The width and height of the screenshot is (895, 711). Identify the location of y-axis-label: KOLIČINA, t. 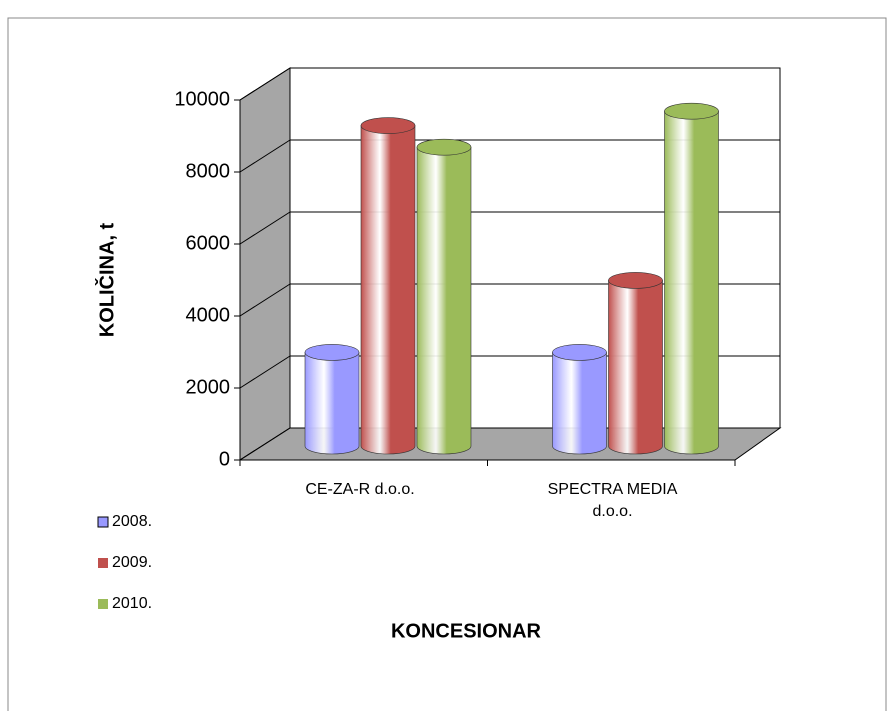
(106, 279).